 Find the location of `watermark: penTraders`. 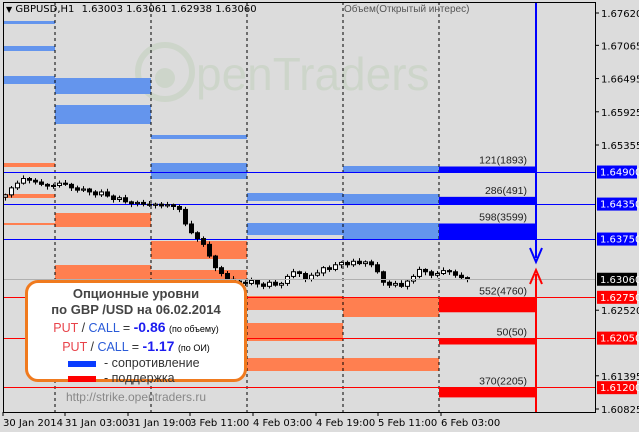

watermark: penTraders is located at coordinates (282, 72).